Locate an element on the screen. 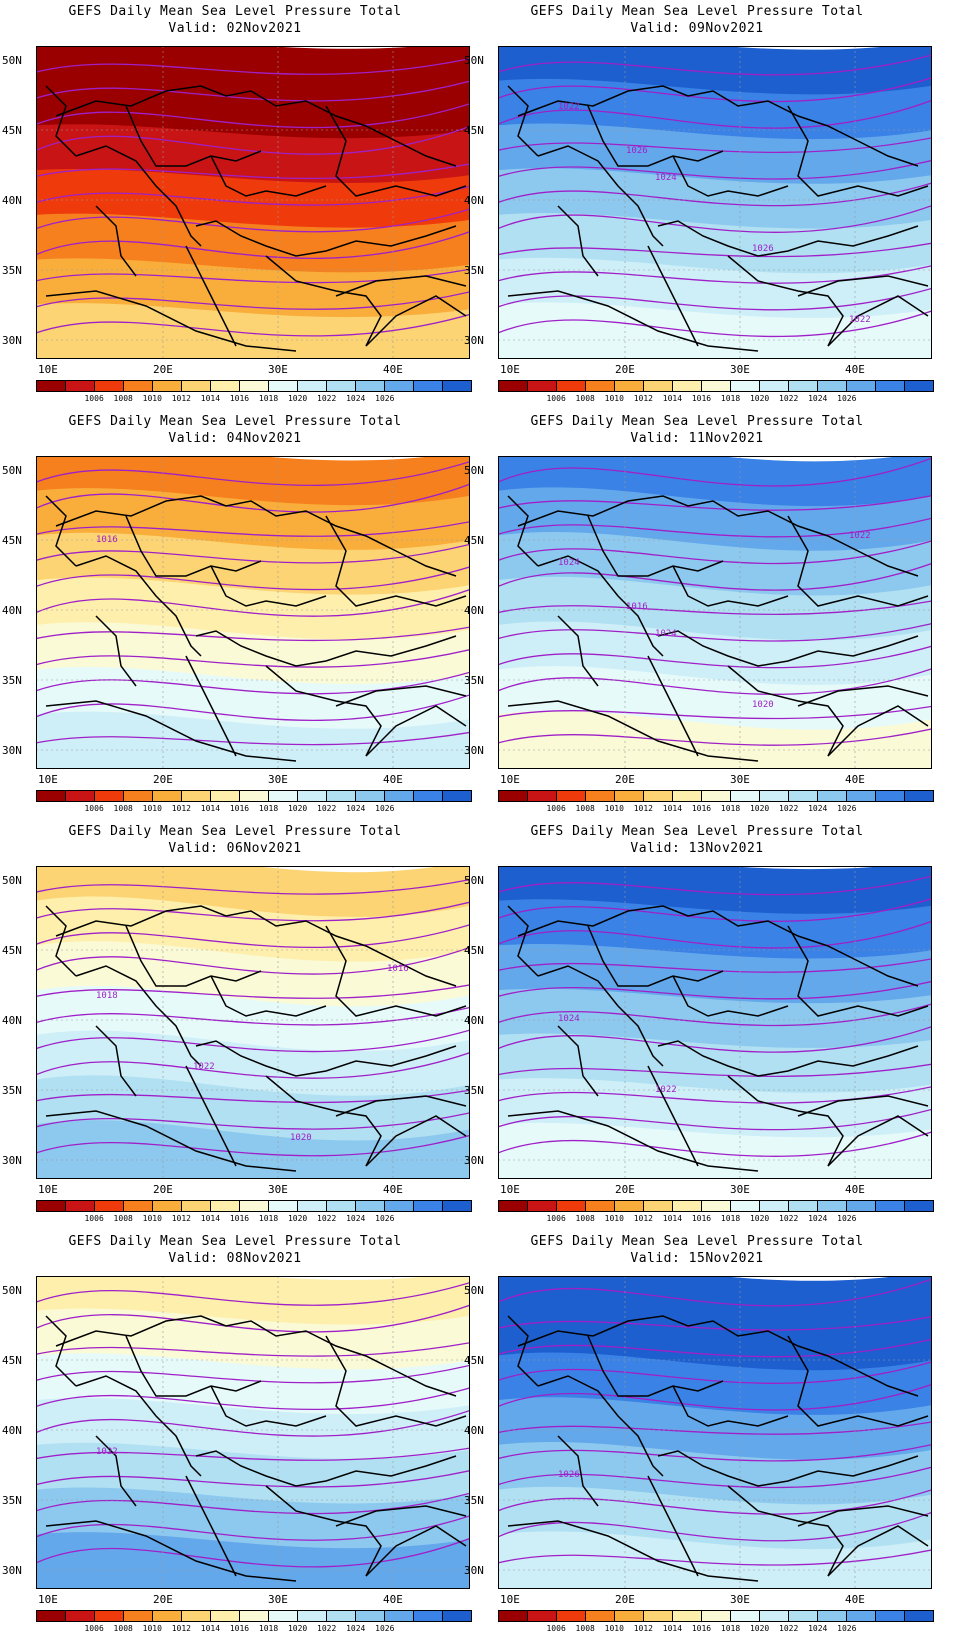  colorbar is located at coordinates (716, 1616).